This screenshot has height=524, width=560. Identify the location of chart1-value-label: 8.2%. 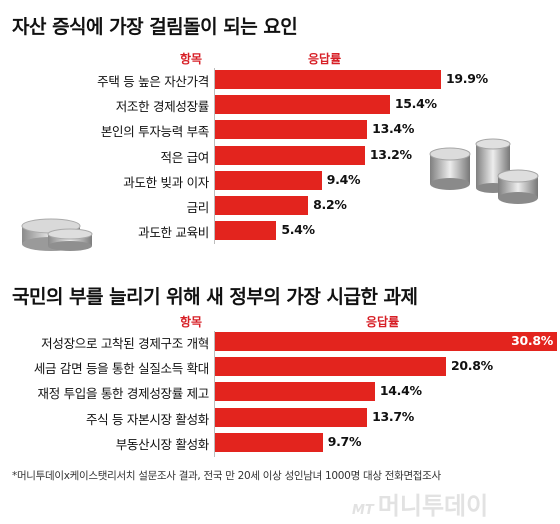
(330, 204).